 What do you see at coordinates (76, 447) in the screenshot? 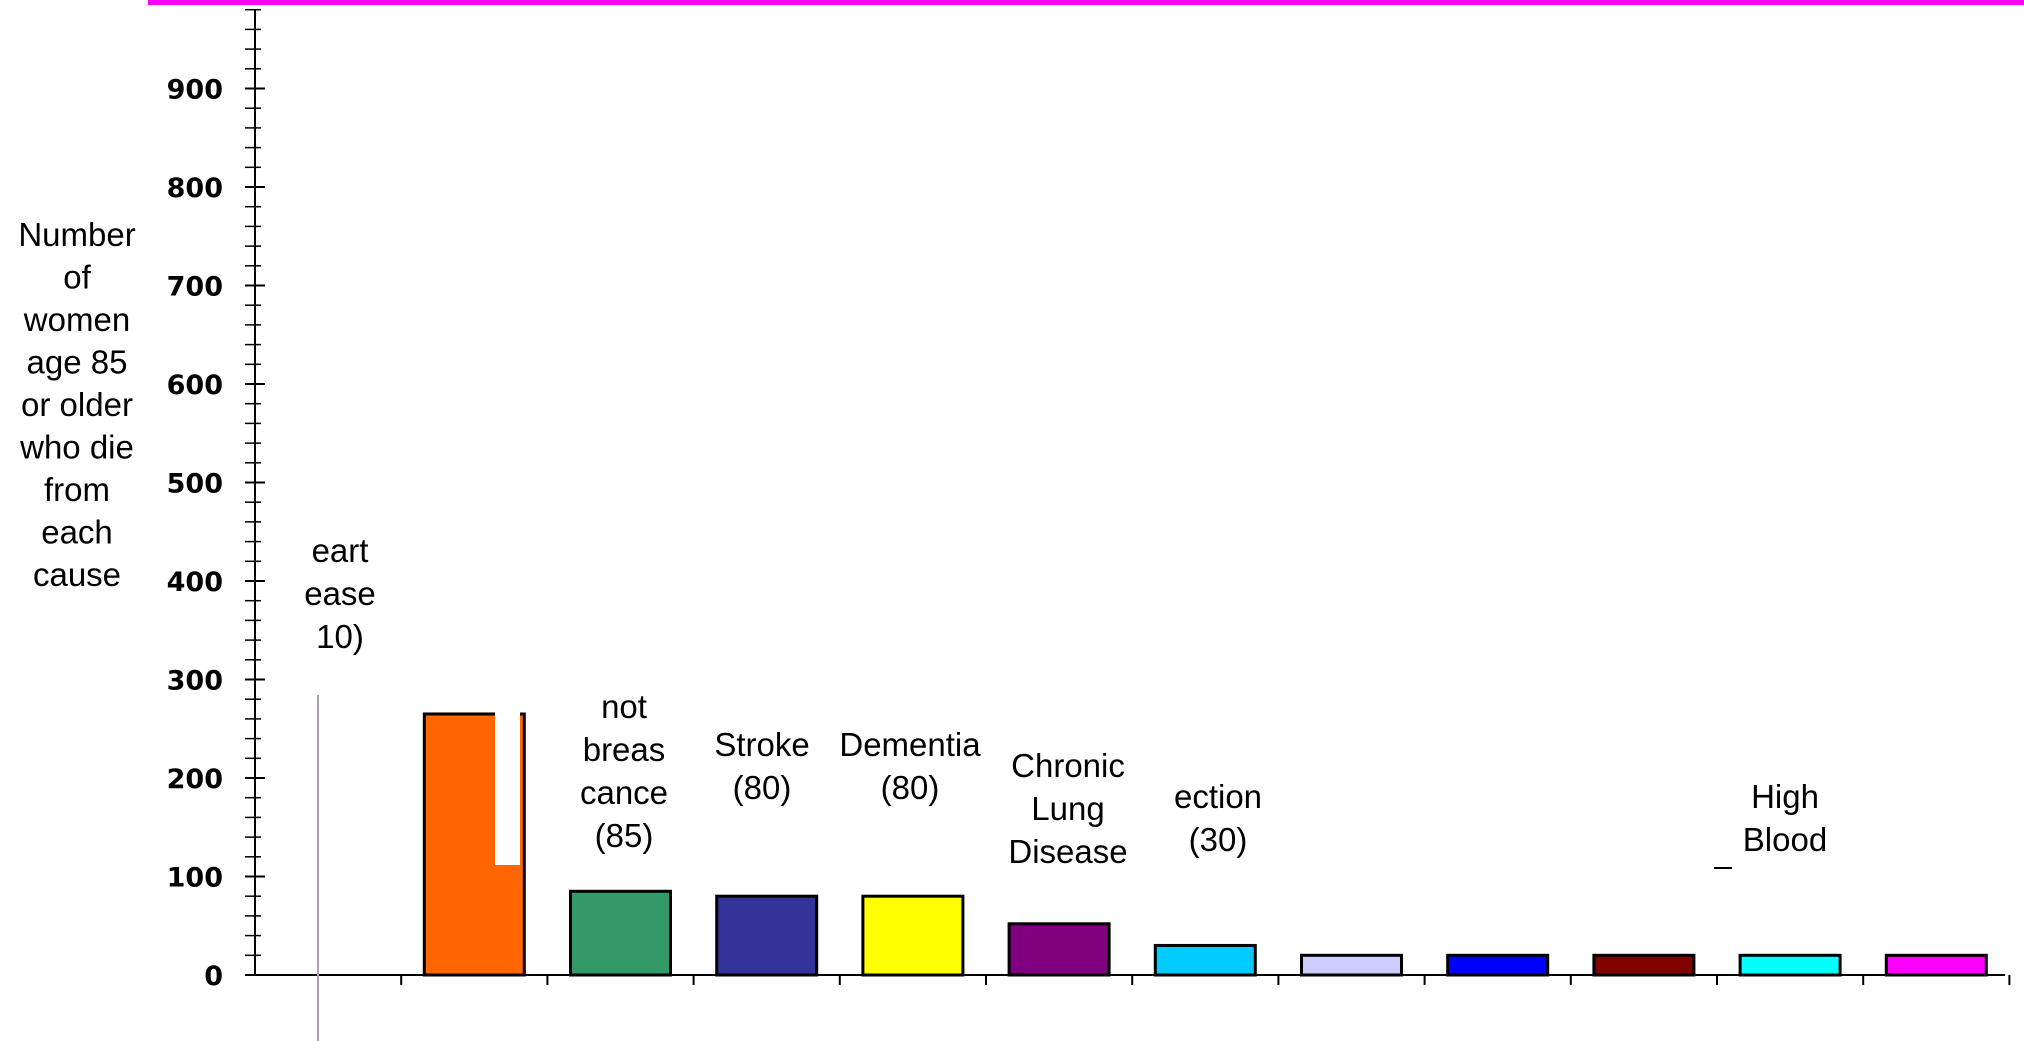
I see `y-axis-title-line: who die` at bounding box center [76, 447].